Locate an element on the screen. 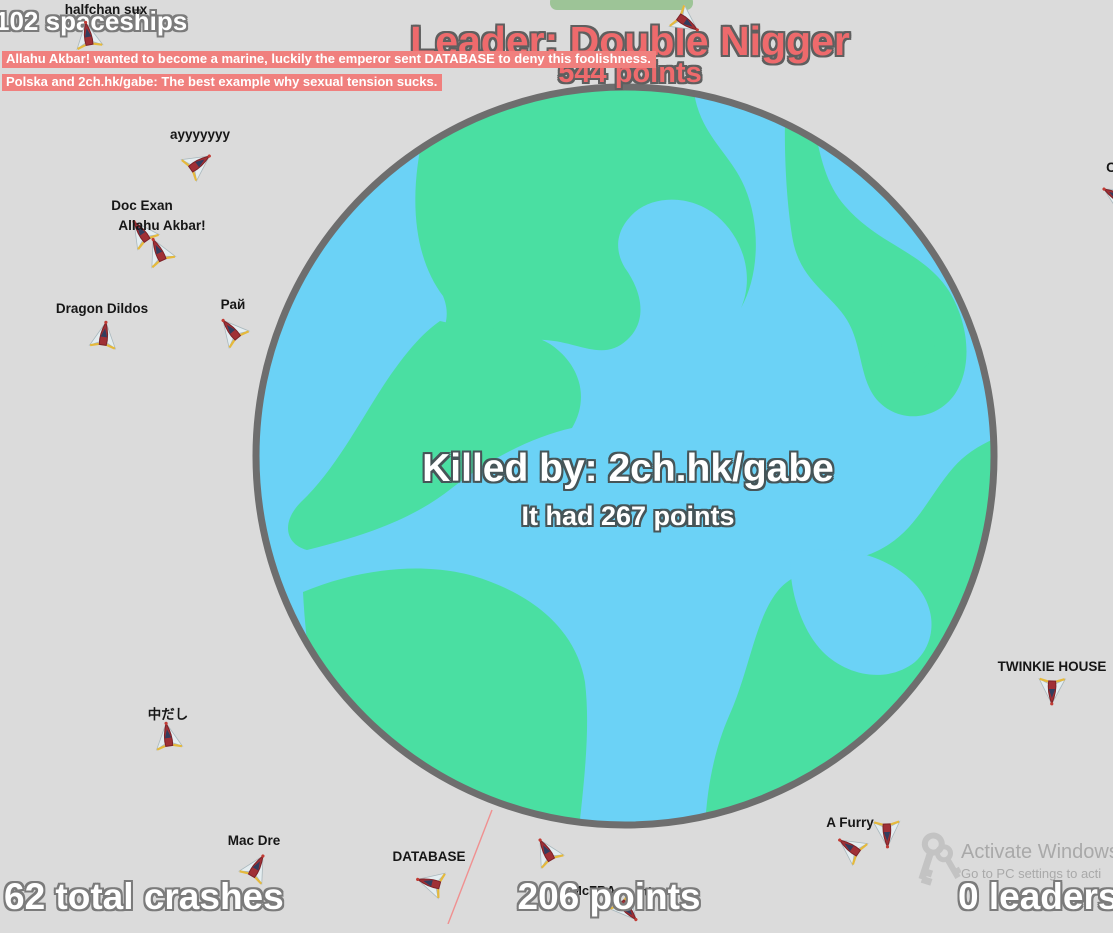 Image resolution: width=1113 pixels, height=933 pixels. player-name-fragment: McFBA is located at coordinates (593, 890).